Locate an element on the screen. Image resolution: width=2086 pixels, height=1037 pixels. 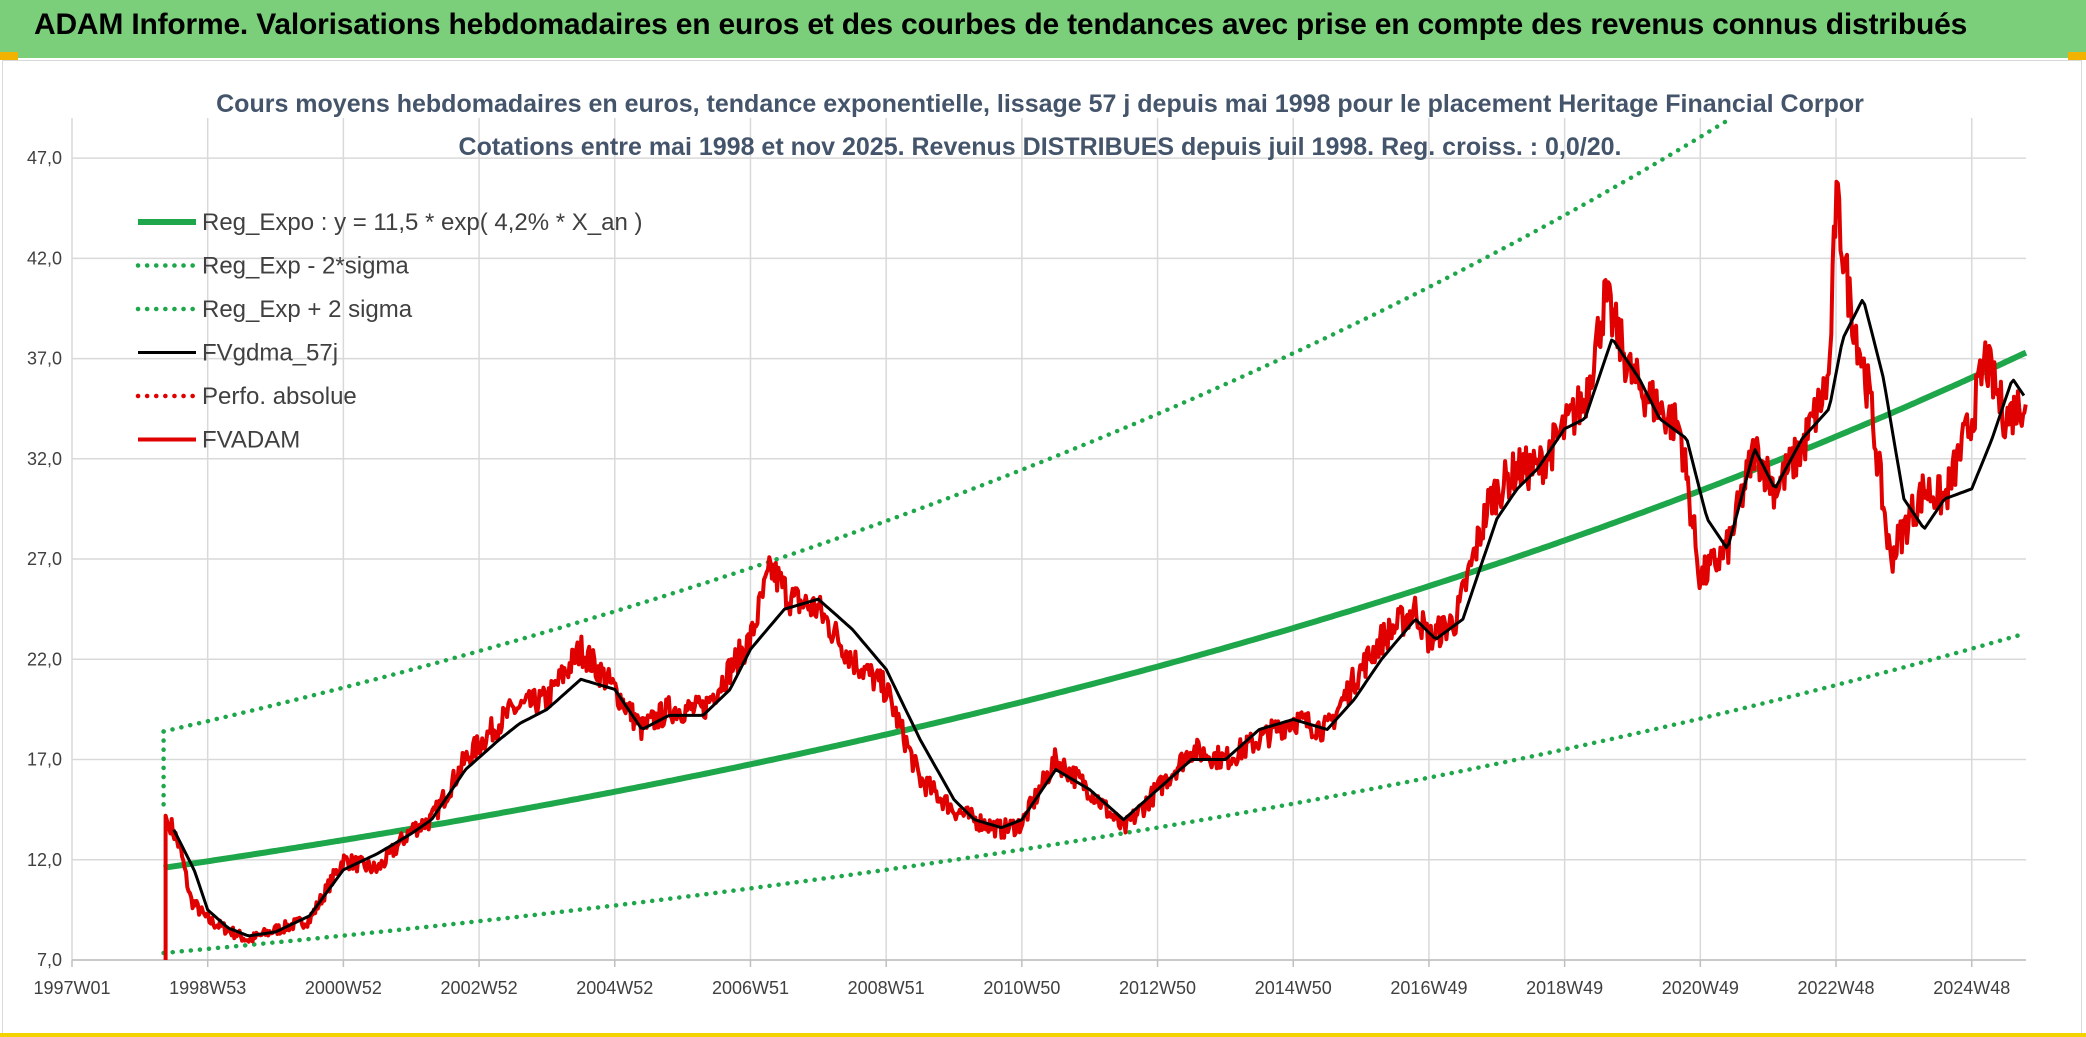
x-tick-label: 2012W50 is located at coordinates (1157, 988).